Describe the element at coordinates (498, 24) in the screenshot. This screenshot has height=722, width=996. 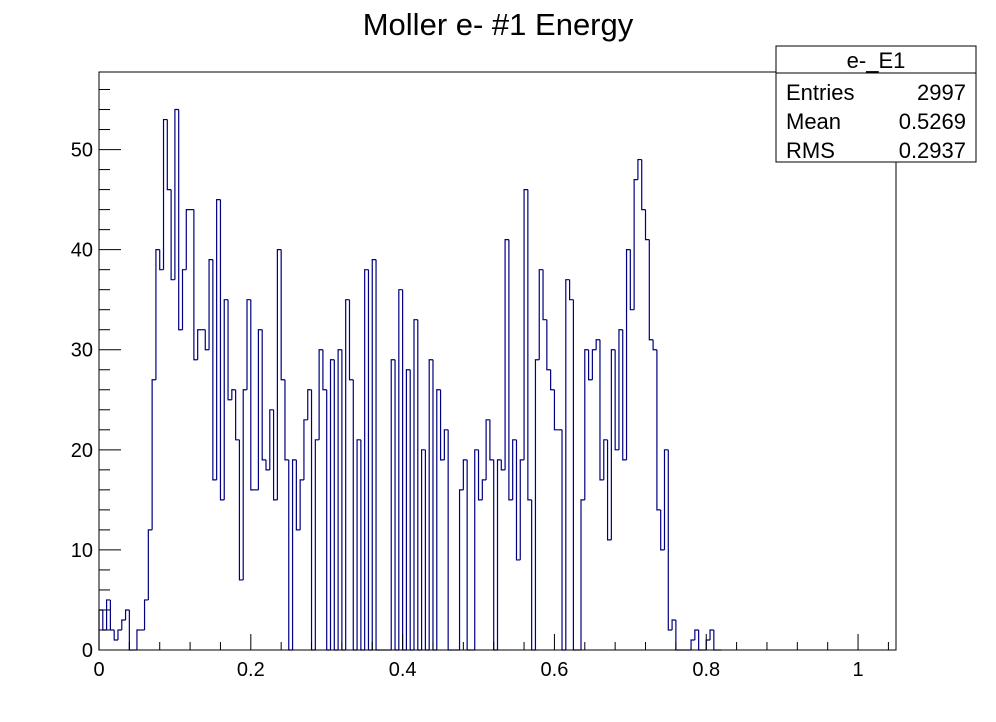
I see `chart-title: Moller e- #1 Energy` at that location.